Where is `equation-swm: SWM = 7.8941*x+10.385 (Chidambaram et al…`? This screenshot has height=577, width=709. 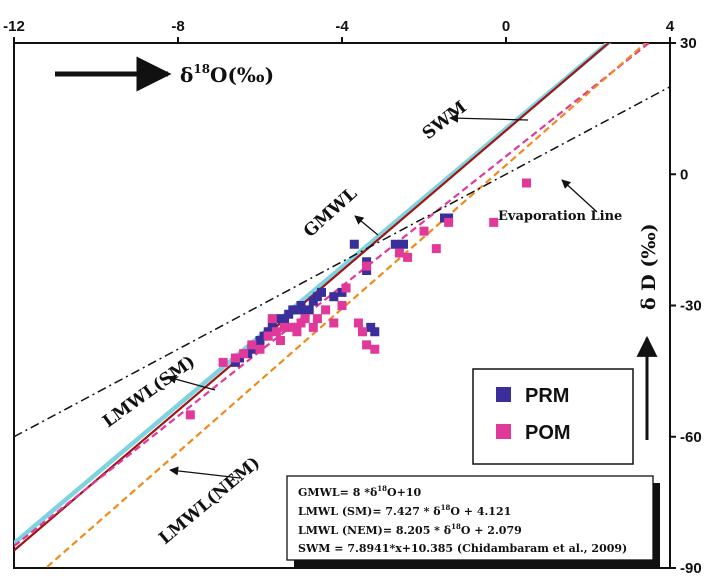 equation-swm: SWM = 7.8941*x+10.385 (Chidambaram et al… is located at coordinates (462, 548).